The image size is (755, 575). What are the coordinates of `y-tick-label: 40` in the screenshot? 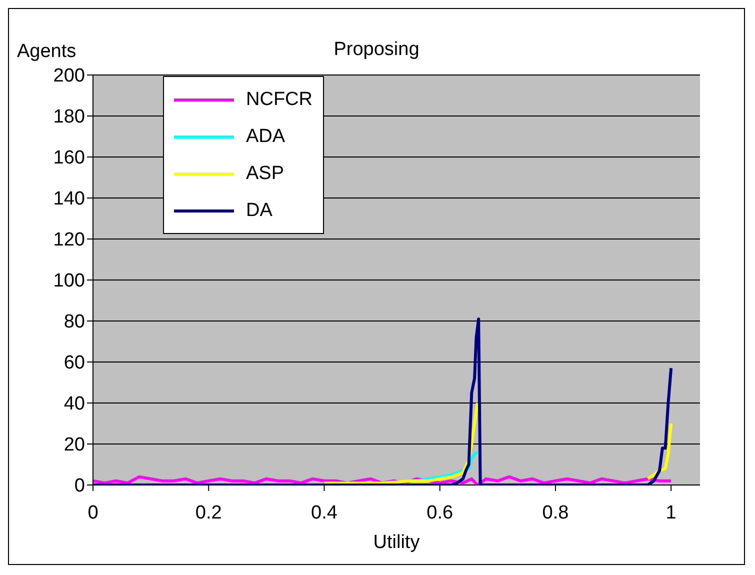 It's located at (74, 404).